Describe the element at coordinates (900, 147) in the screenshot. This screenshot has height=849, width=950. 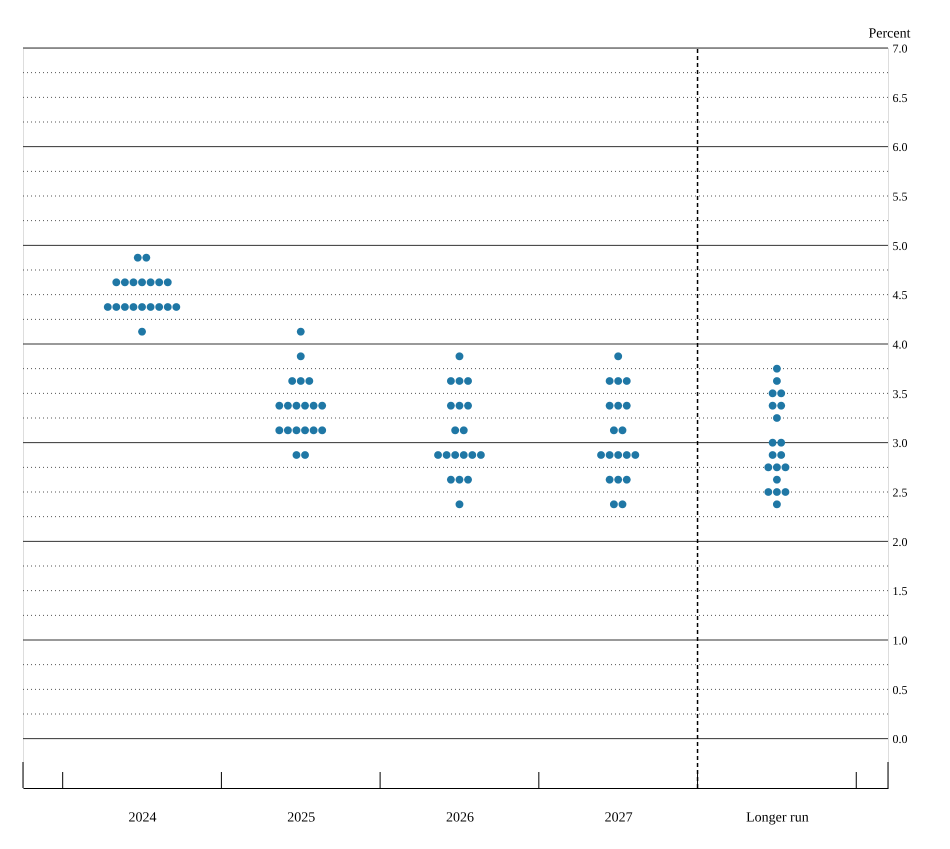
I see `y-tick-label: 6.0` at that location.